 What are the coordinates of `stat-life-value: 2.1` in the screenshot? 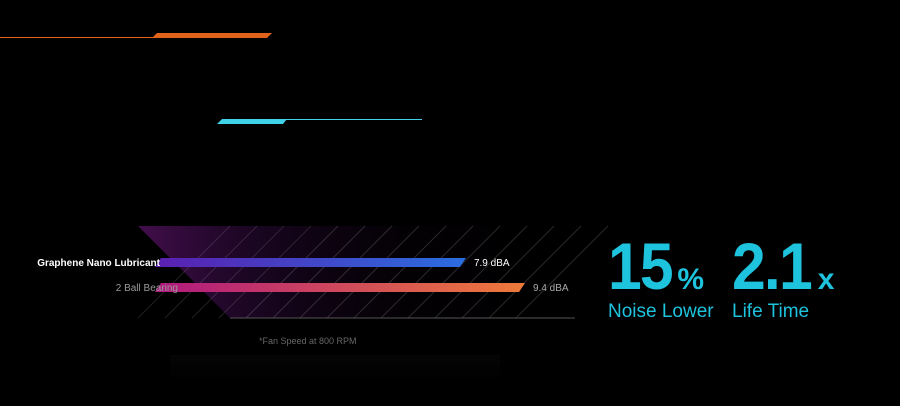 It's located at (772, 266).